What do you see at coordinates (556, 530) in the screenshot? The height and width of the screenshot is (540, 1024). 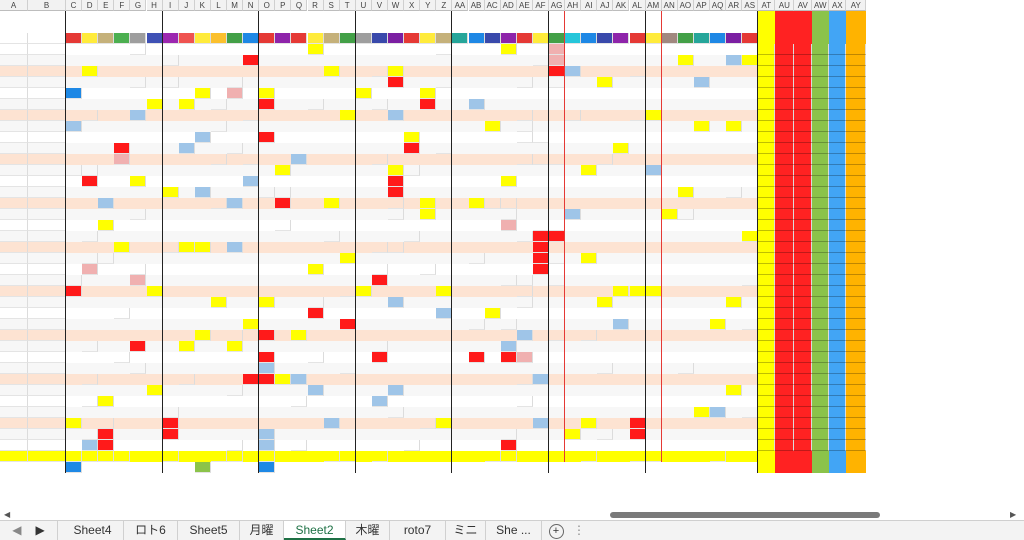 I see `add-sheet-icon: +` at bounding box center [556, 530].